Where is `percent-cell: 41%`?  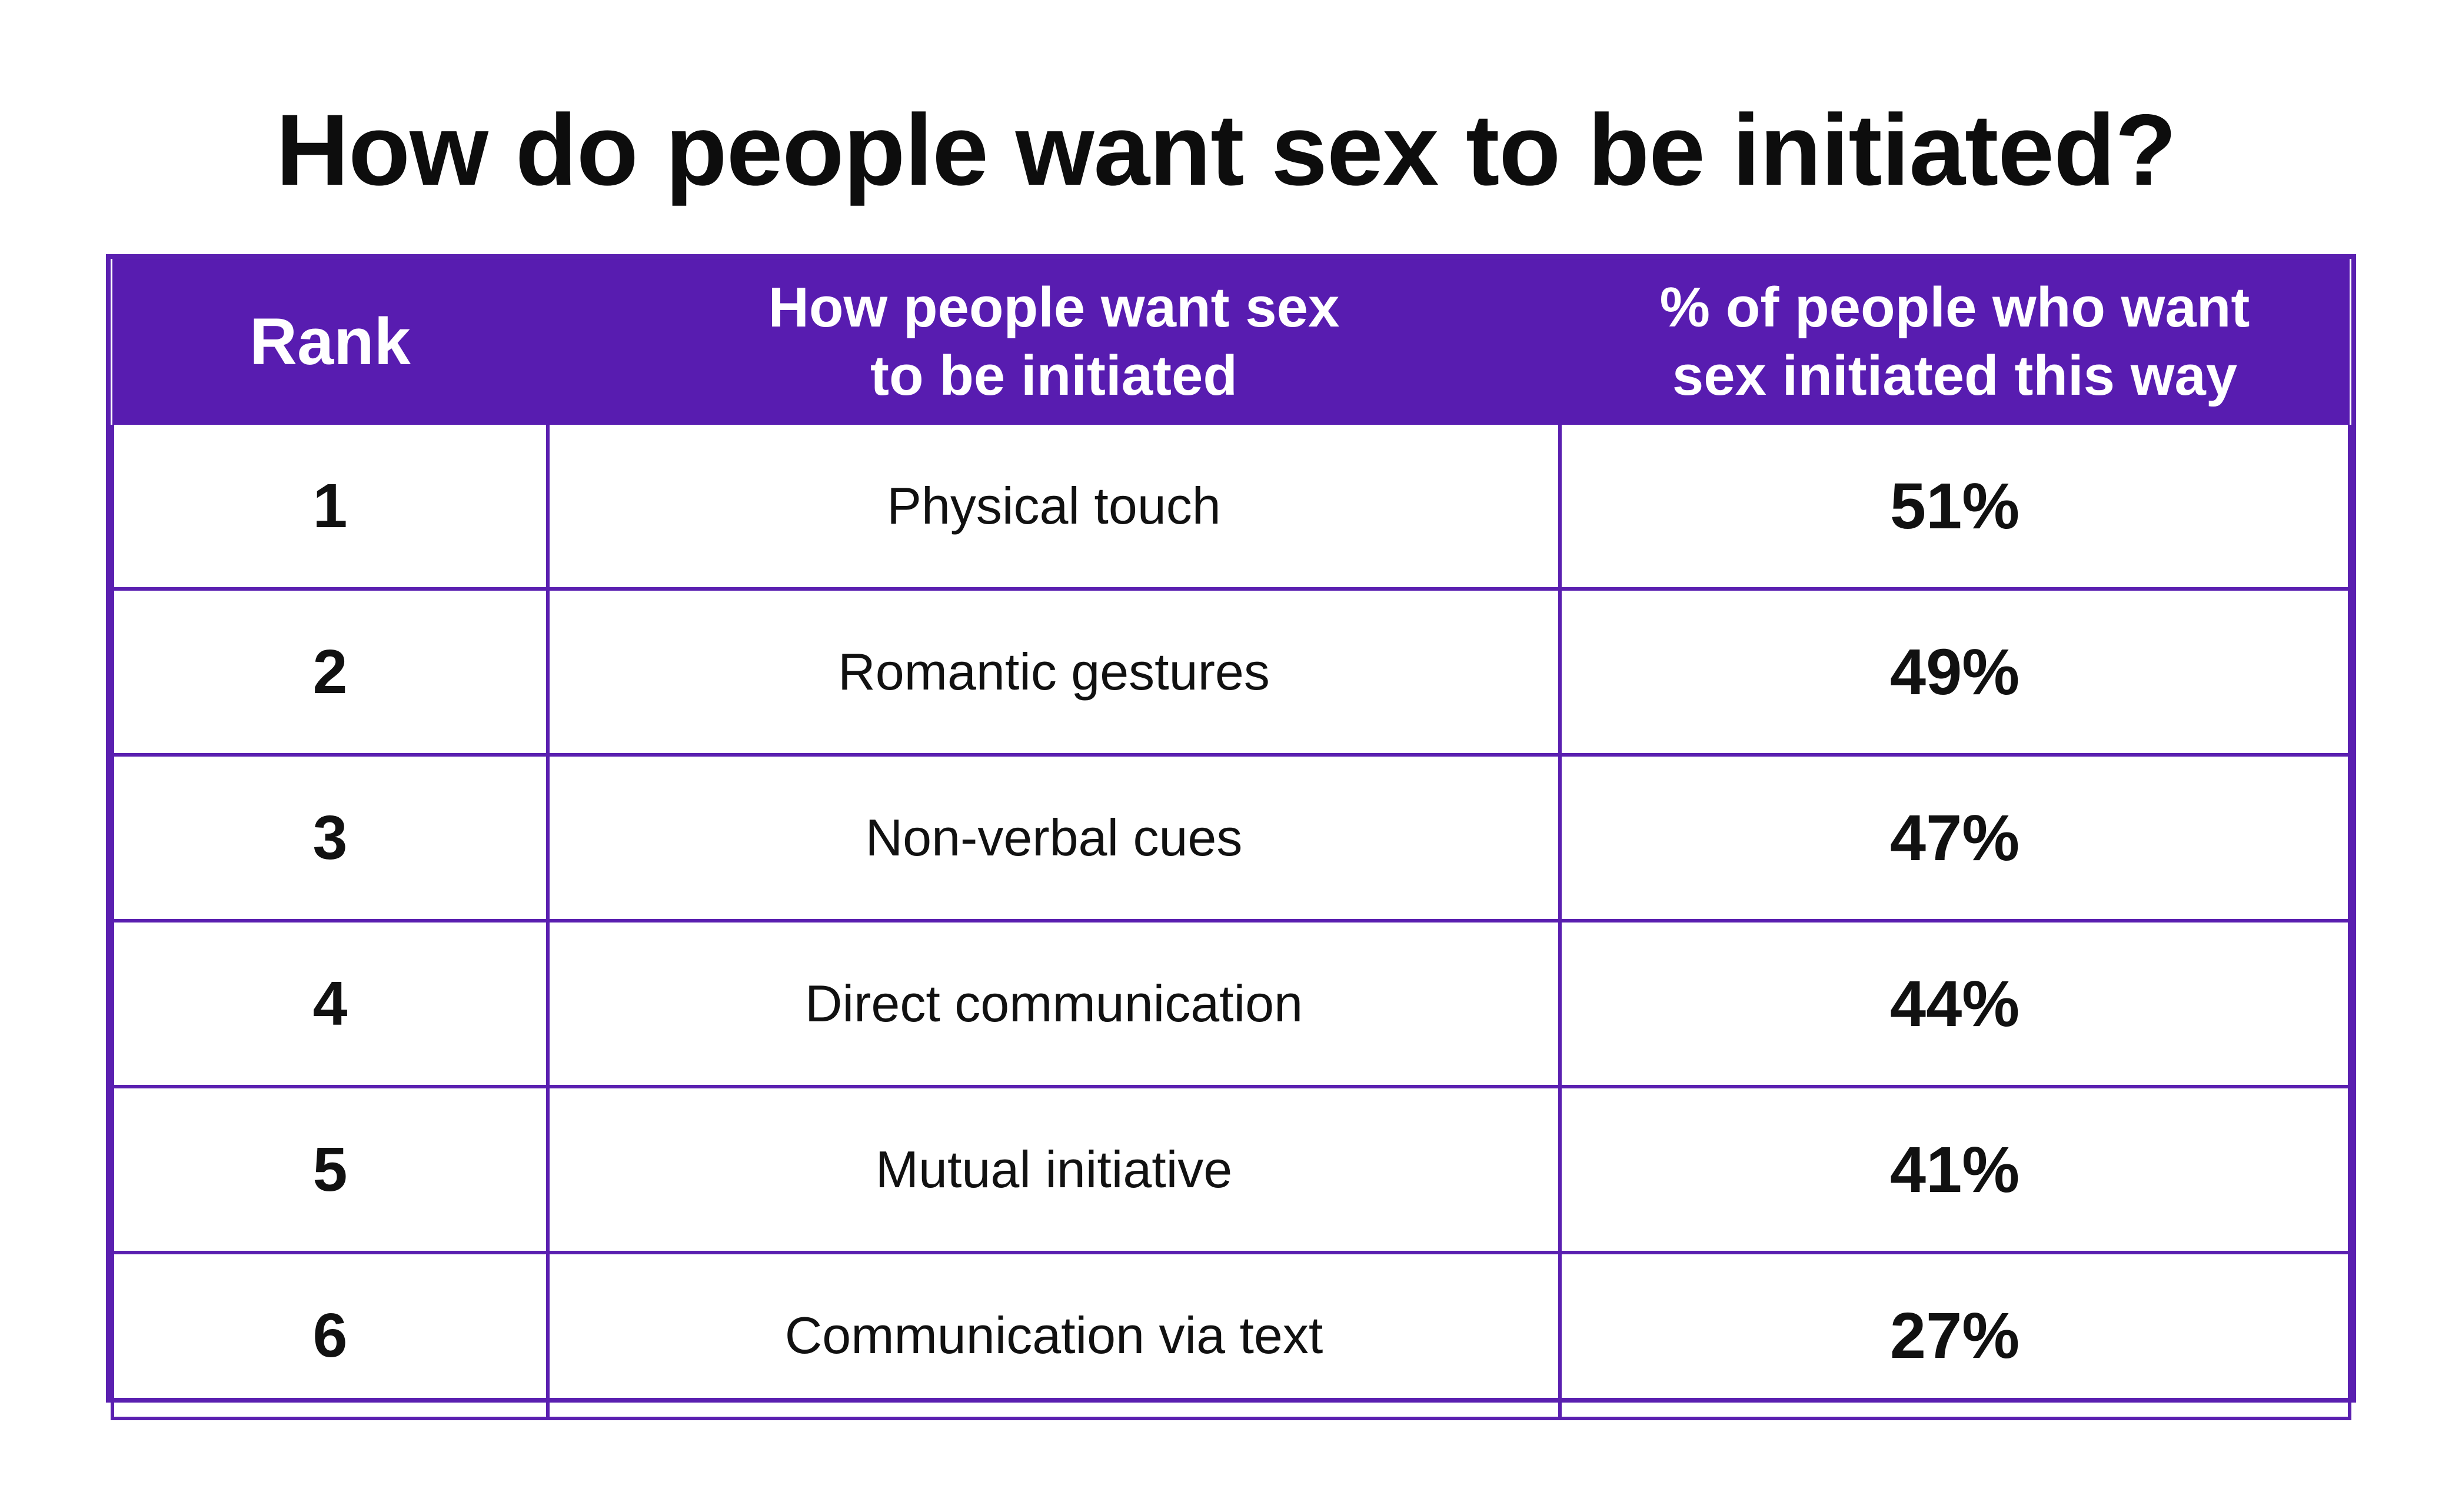
percent-cell: 41% is located at coordinates (1954, 1169).